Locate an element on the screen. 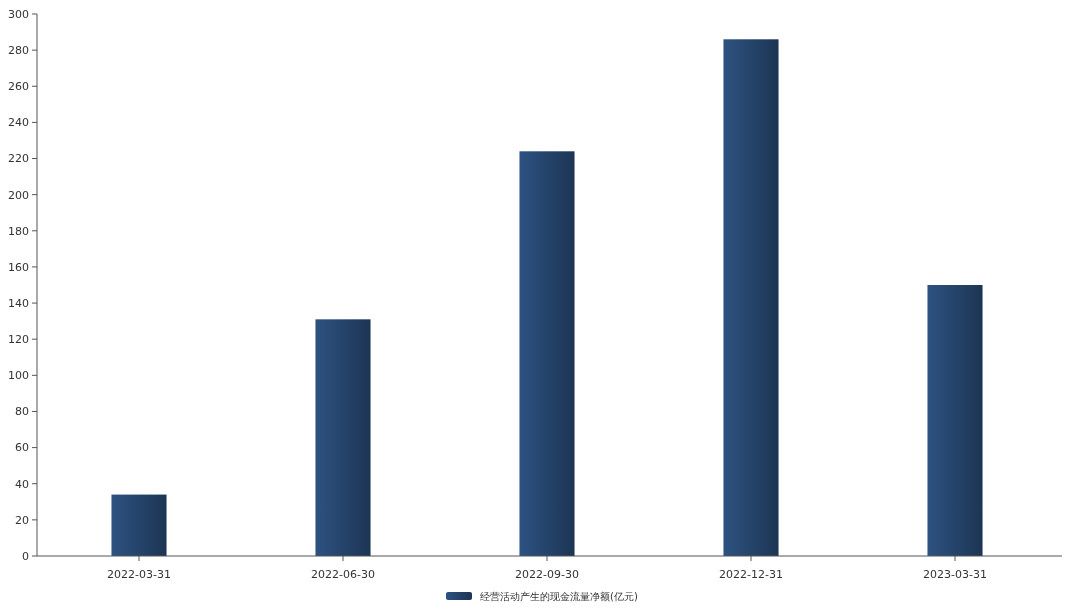 This screenshot has height=608, width=1080. y-tick-label: 160 is located at coordinates (18, 267).